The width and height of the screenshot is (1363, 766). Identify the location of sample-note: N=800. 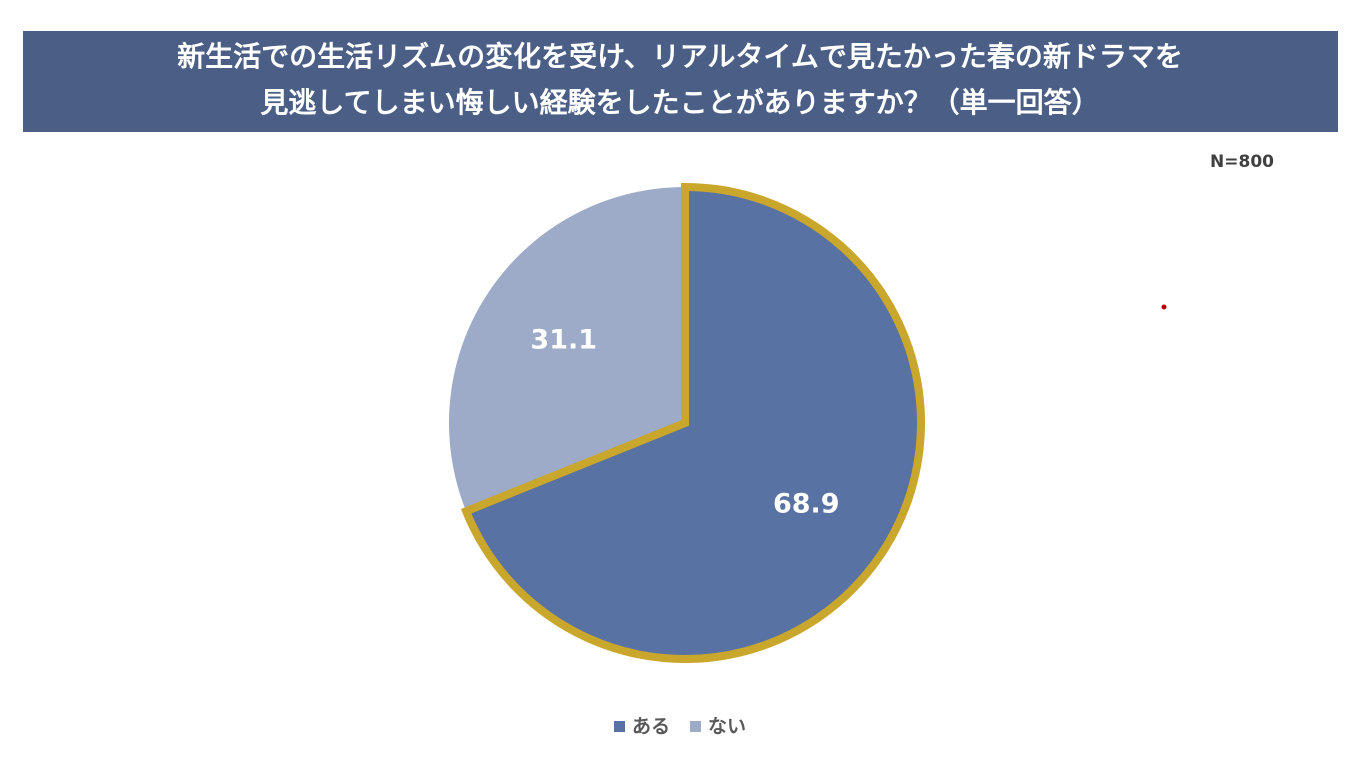
(1242, 162).